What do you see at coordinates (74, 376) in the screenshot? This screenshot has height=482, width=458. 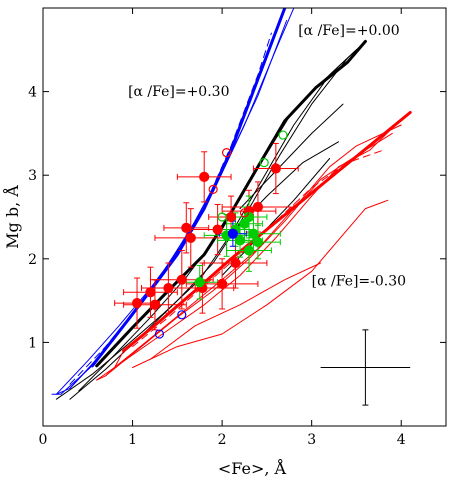 I see `model-line-alpha_+0.30-5` at bounding box center [74, 376].